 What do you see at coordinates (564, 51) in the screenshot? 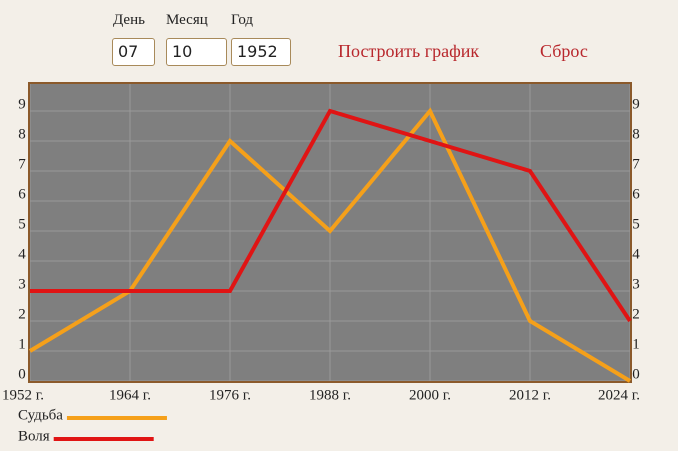
I see `reset-button: Сброс` at bounding box center [564, 51].